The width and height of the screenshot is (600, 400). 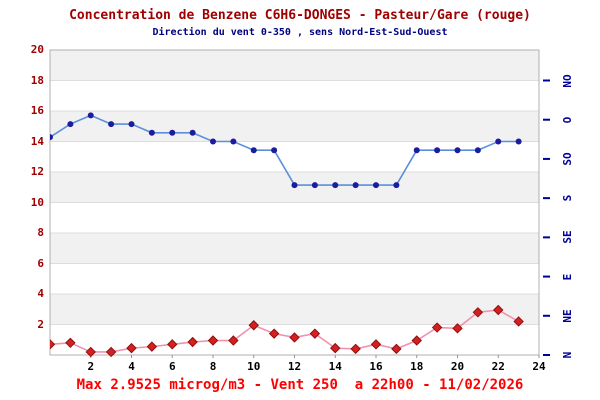 What do you see at coordinates (335, 366) in the screenshot?
I see `x-axis-label: 14` at bounding box center [335, 366].